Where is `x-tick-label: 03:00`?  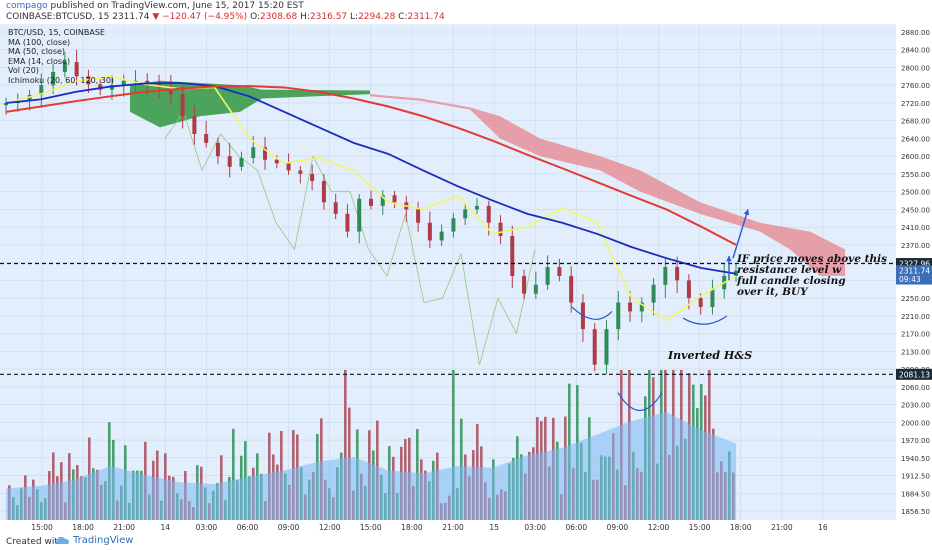 x-tick-label: 03:00 is located at coordinates (535, 527).